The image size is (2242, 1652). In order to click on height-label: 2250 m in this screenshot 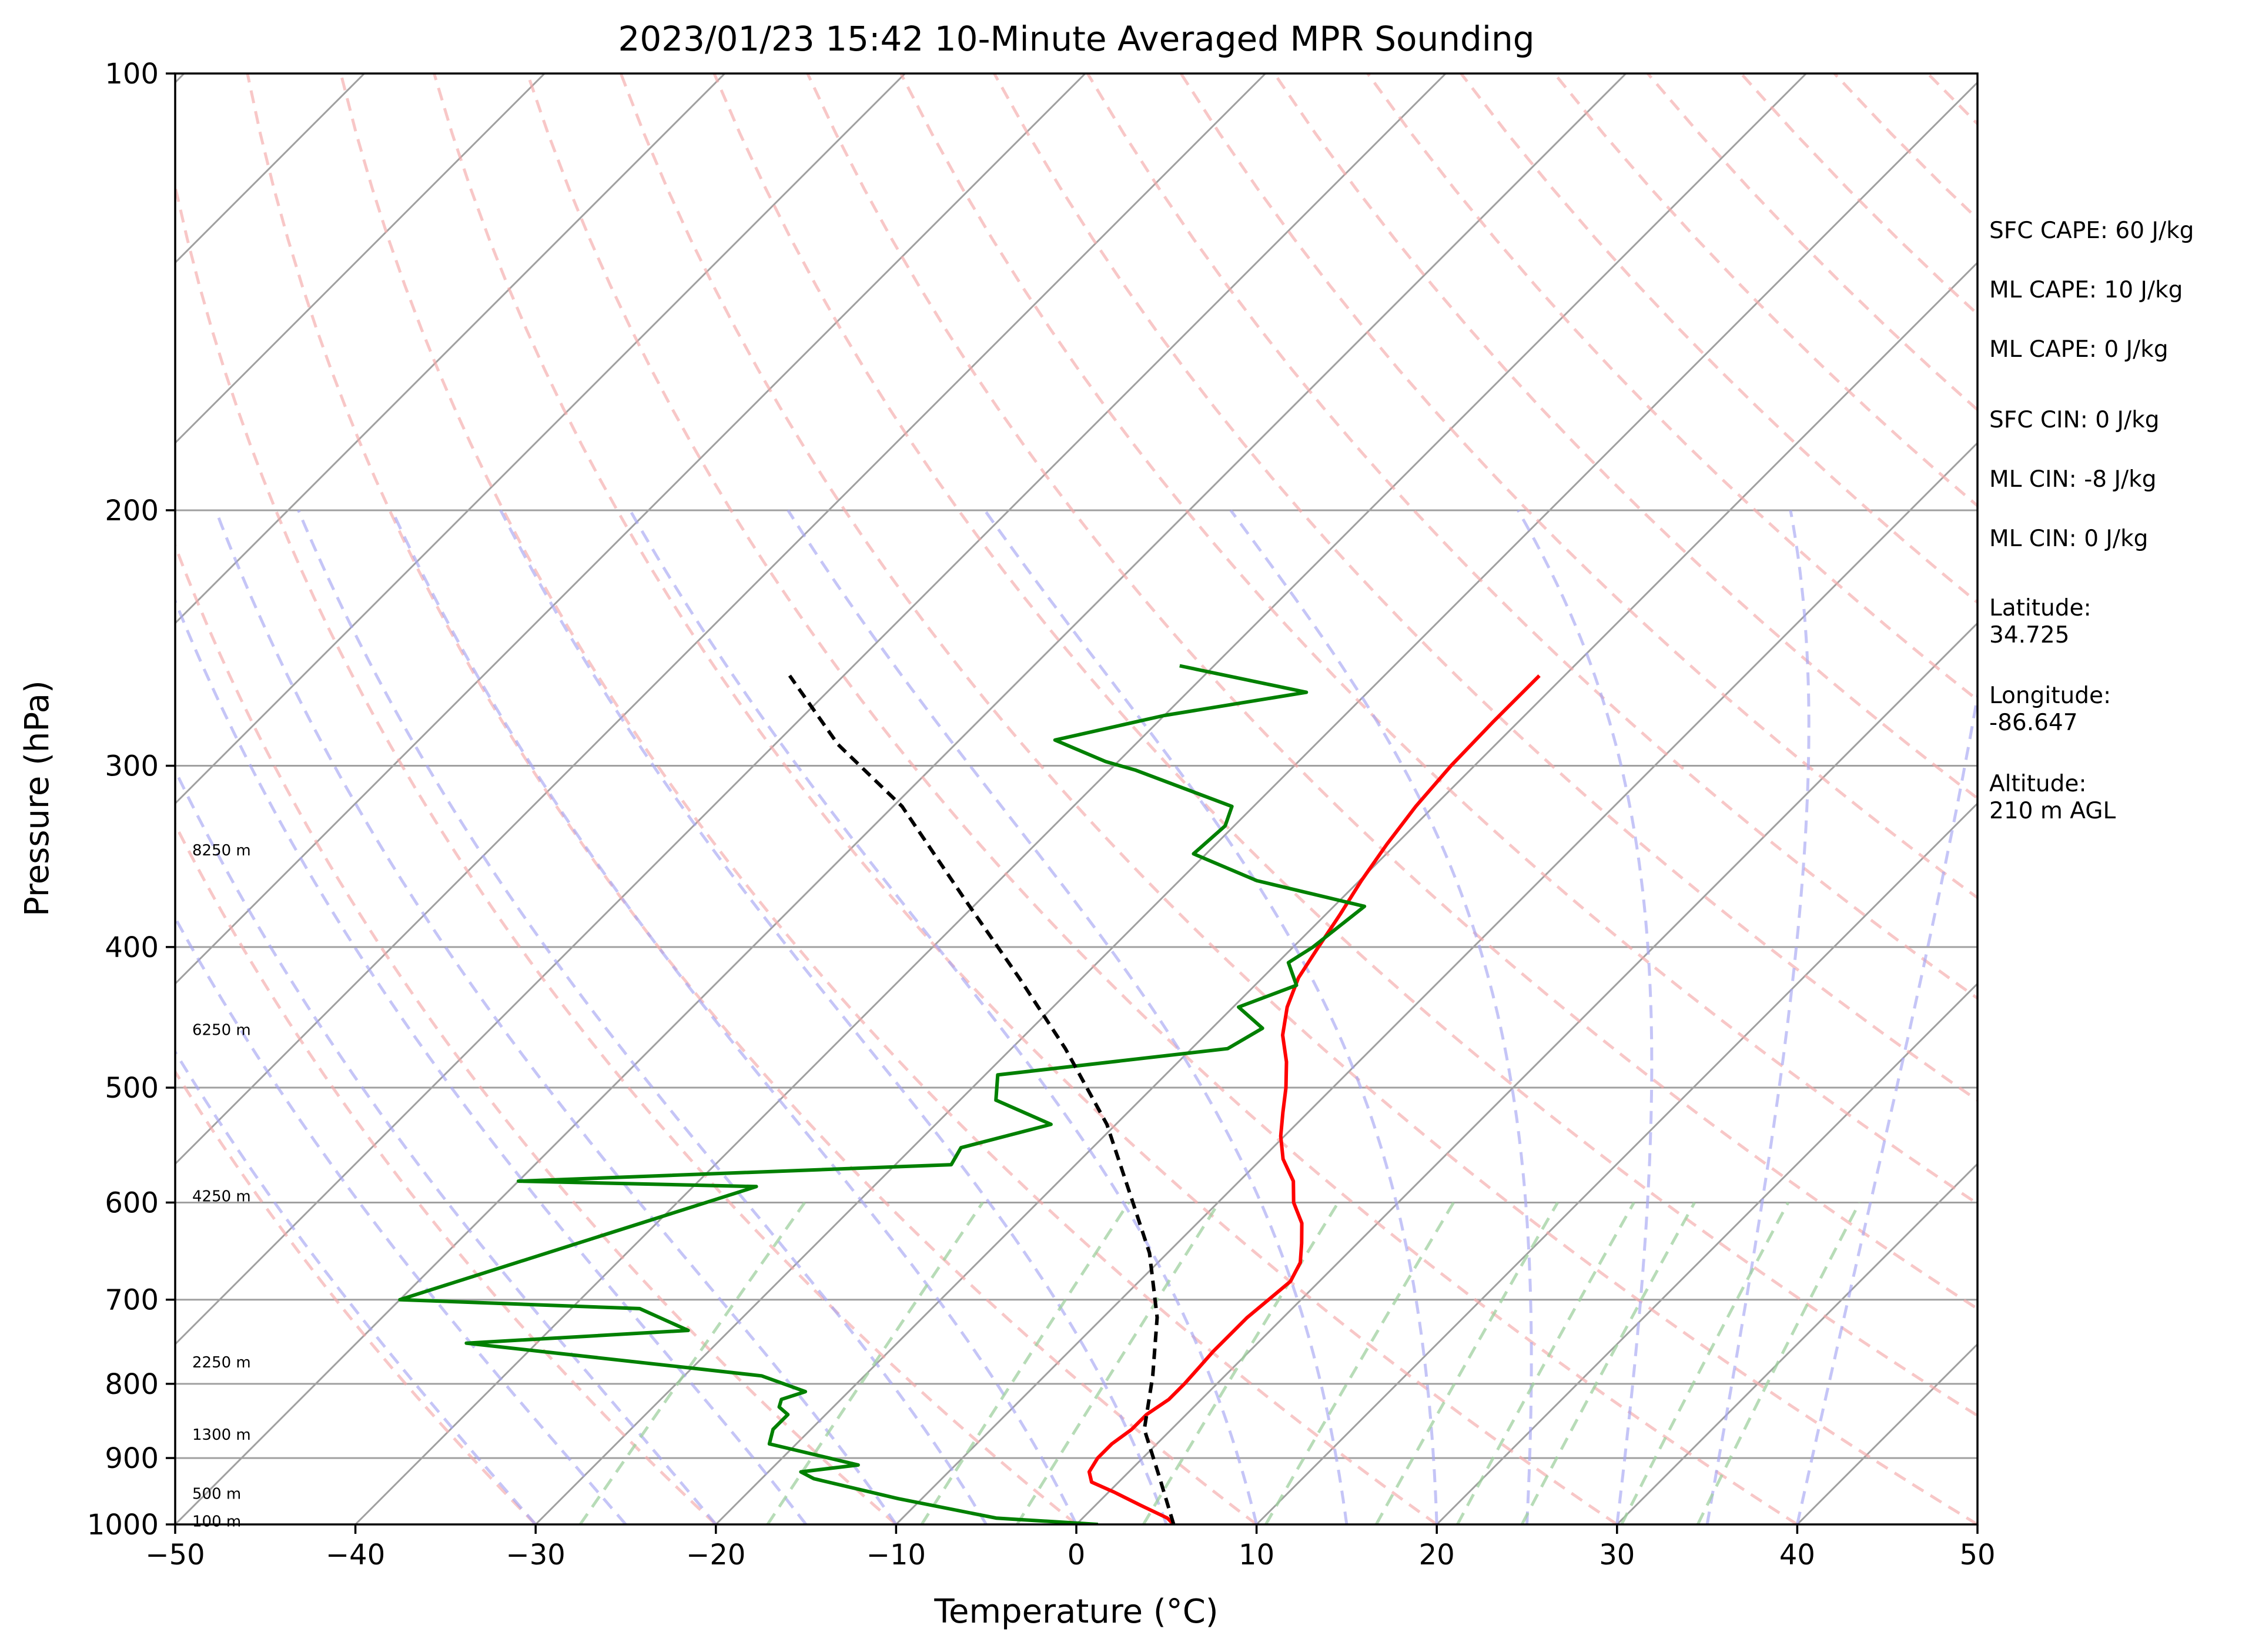, I will do `click(222, 1363)`.